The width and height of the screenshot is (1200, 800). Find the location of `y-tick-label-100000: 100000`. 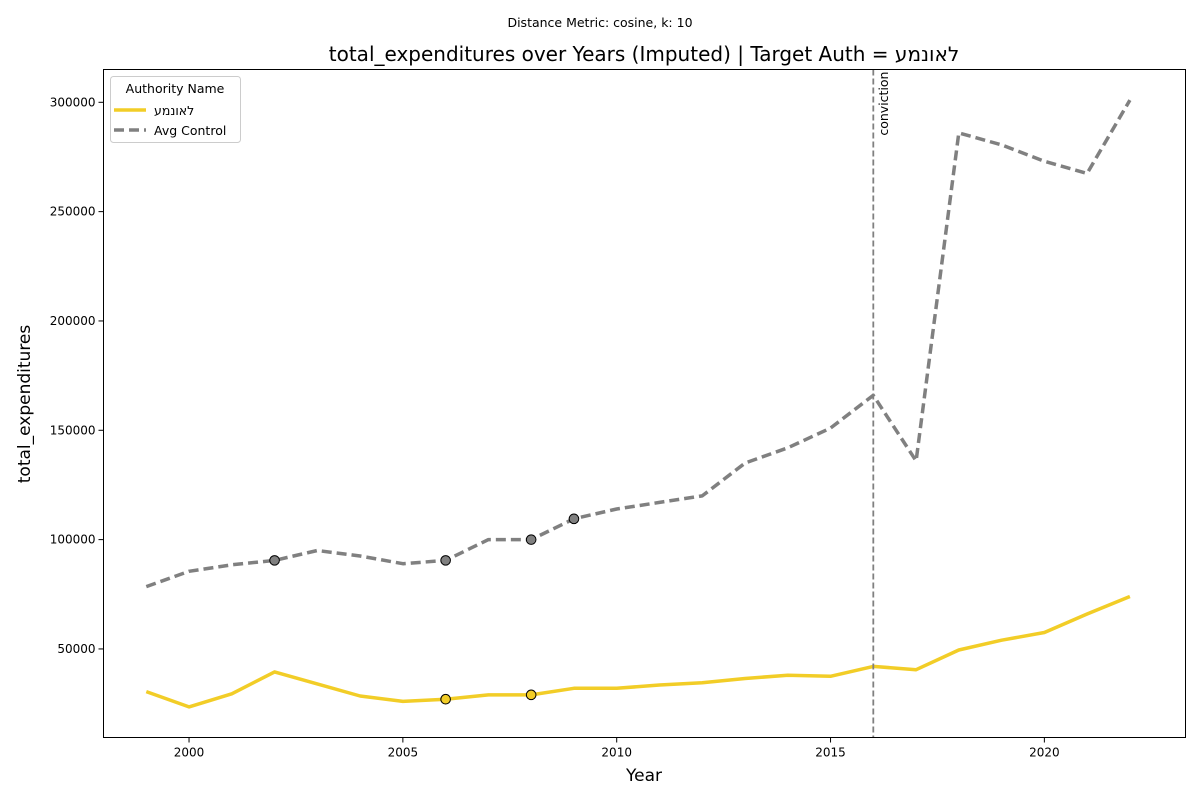

y-tick-label-100000: 100000 is located at coordinates (73, 540).